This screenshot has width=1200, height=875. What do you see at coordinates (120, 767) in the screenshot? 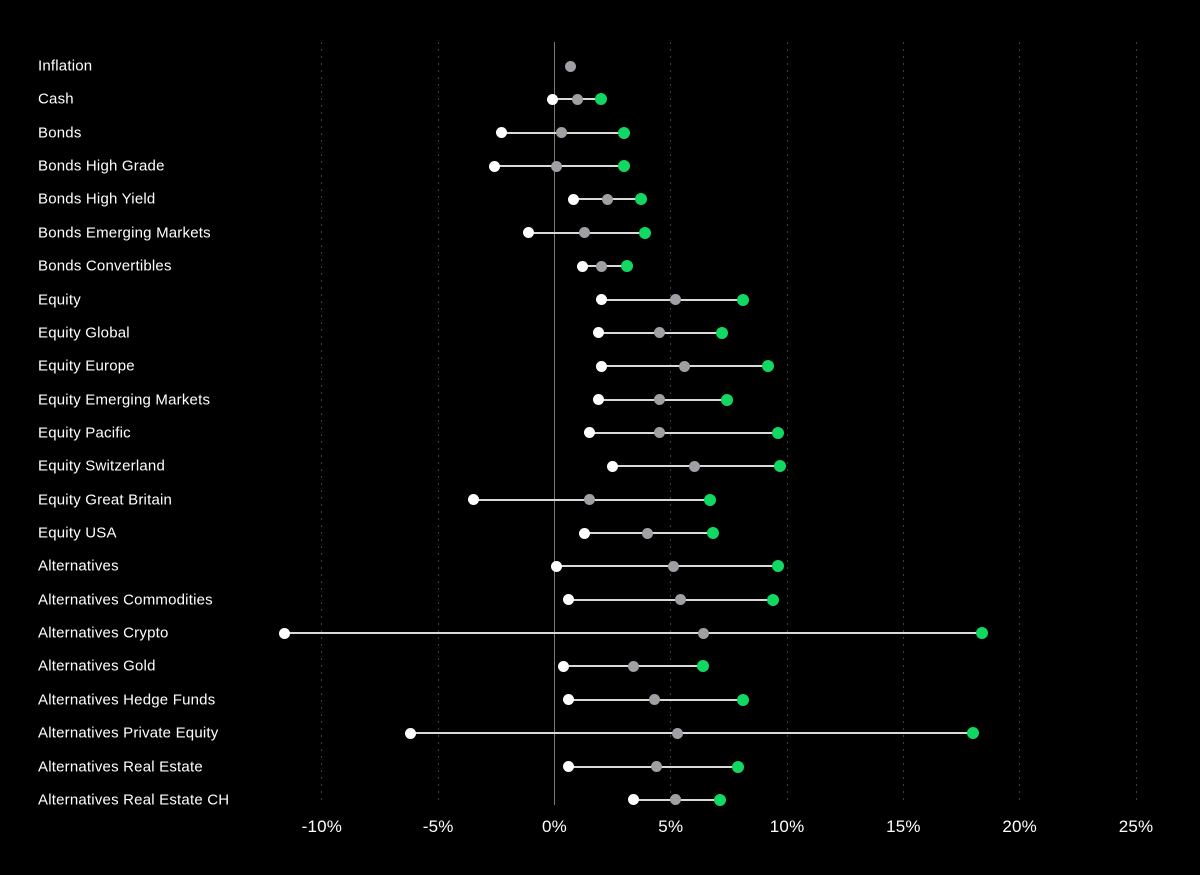
I see `row-label: Alternatives Real Estate` at bounding box center [120, 767].